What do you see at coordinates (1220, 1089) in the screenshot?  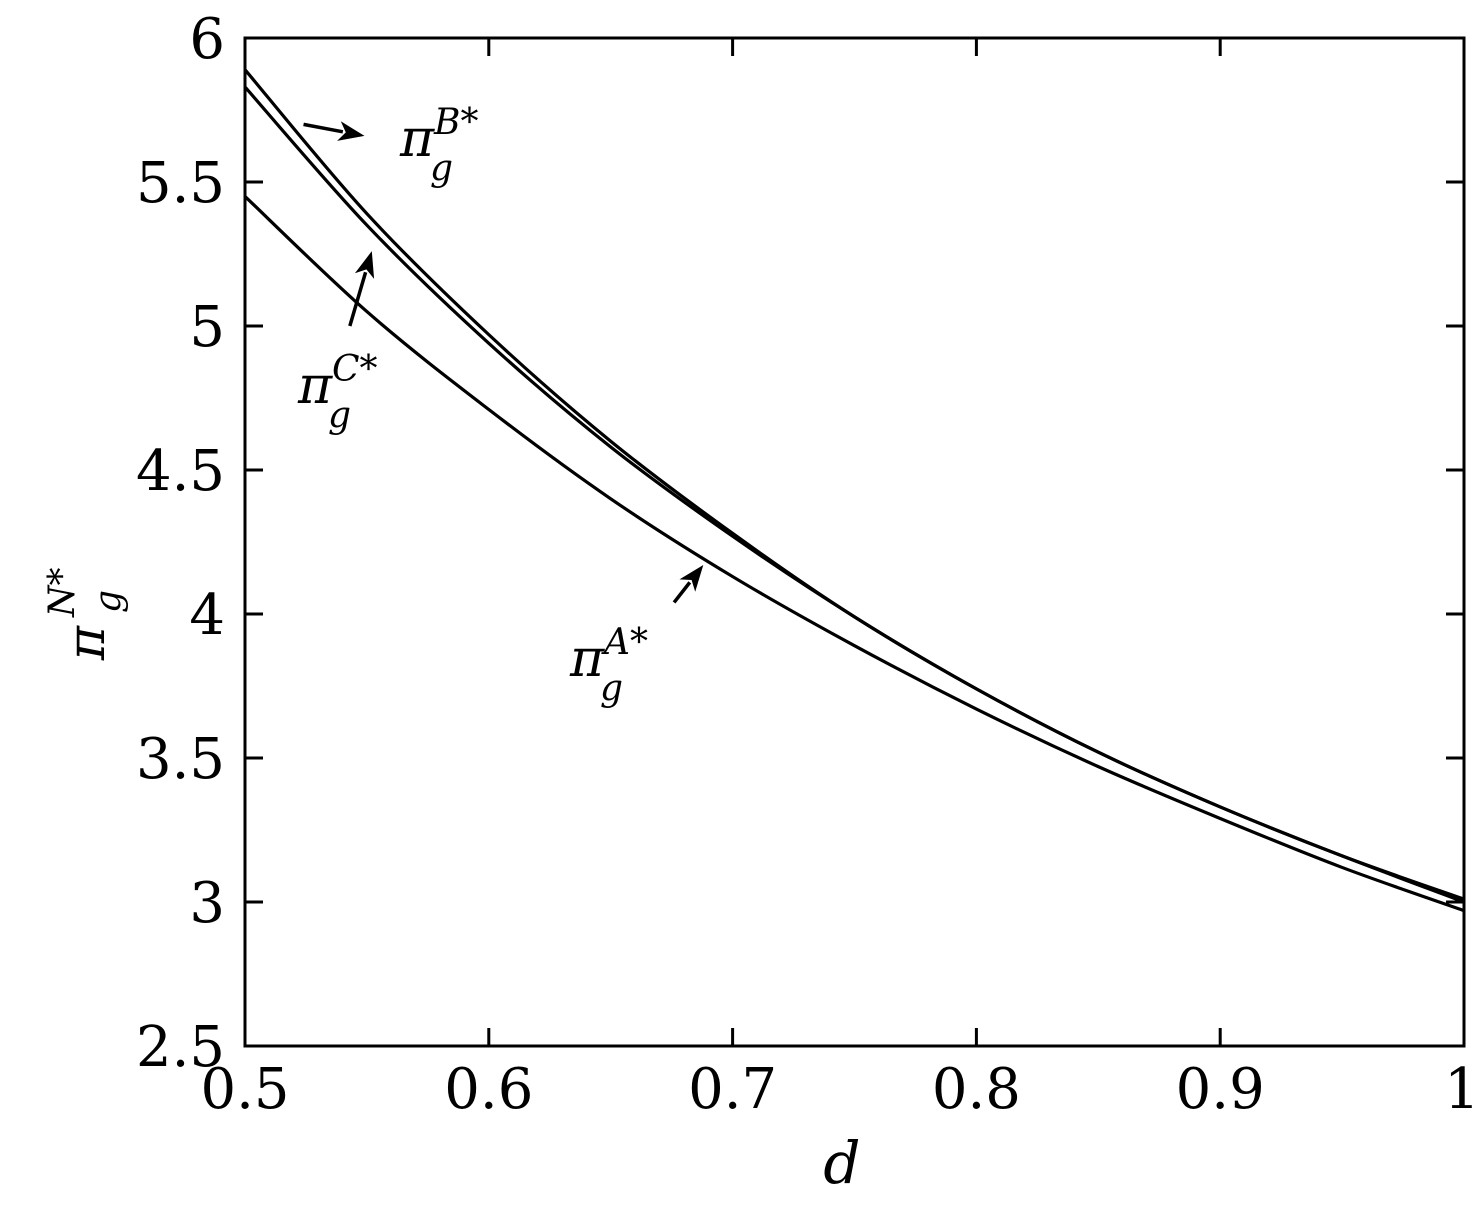 I see `x-tick-label: 0.9` at bounding box center [1220, 1089].